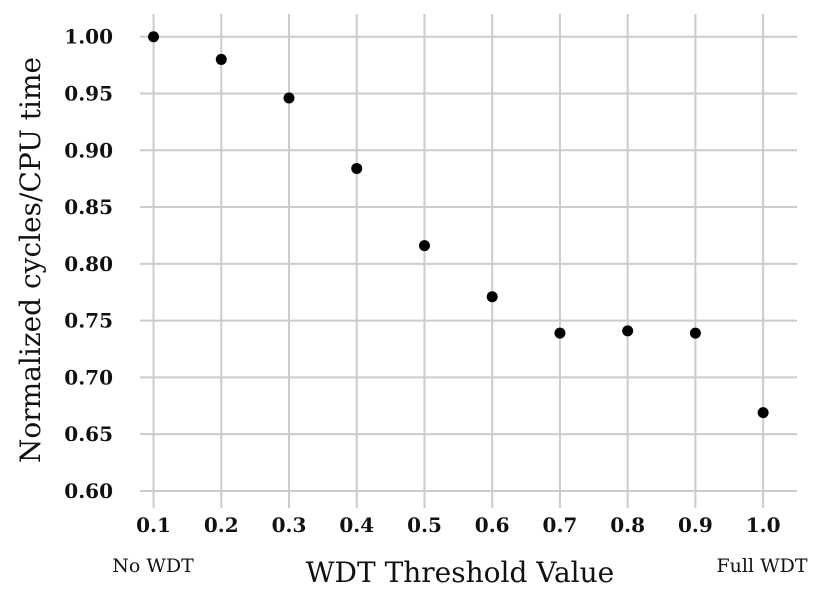 This screenshot has height=603, width=830. I want to click on x-tick-label: 0.8, so click(627, 525).